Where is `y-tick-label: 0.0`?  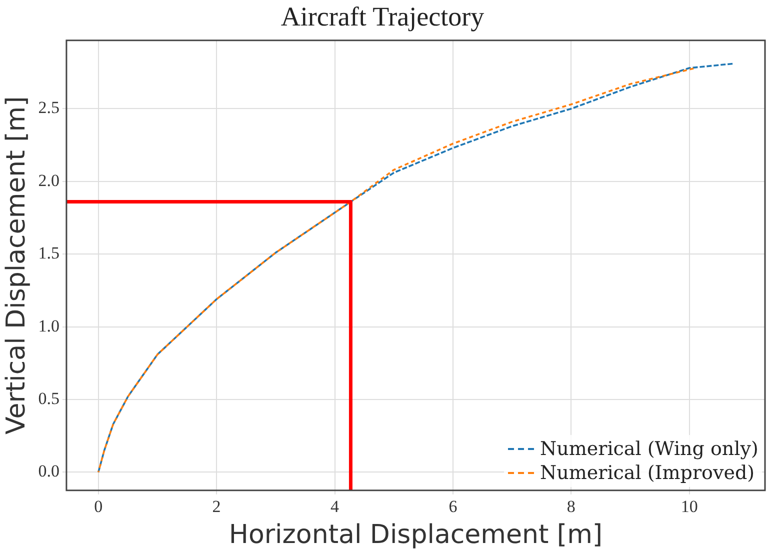 y-tick-label: 0.0 is located at coordinates (49, 471).